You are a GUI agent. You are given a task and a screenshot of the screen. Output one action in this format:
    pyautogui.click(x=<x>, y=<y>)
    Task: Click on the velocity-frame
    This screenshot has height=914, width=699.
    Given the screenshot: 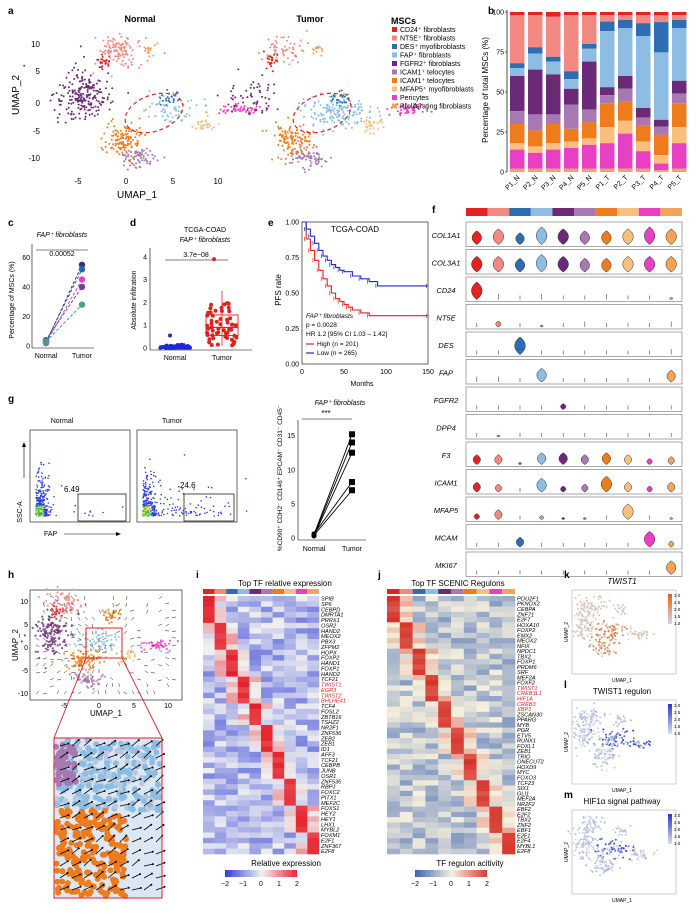 What is the action you would take?
    pyautogui.click(x=106, y=645)
    